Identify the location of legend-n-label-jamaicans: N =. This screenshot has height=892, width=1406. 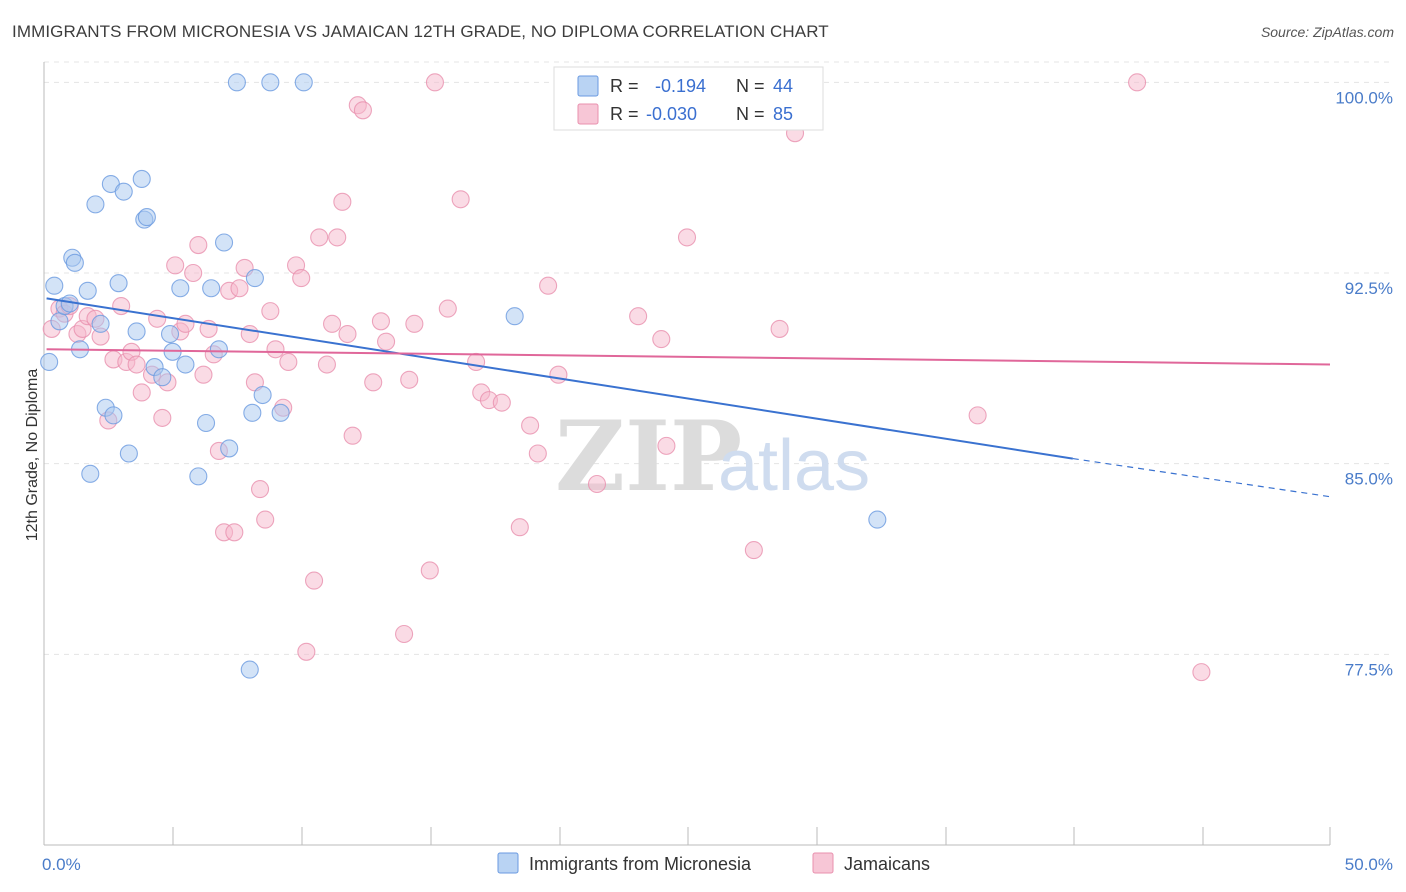
(750, 114).